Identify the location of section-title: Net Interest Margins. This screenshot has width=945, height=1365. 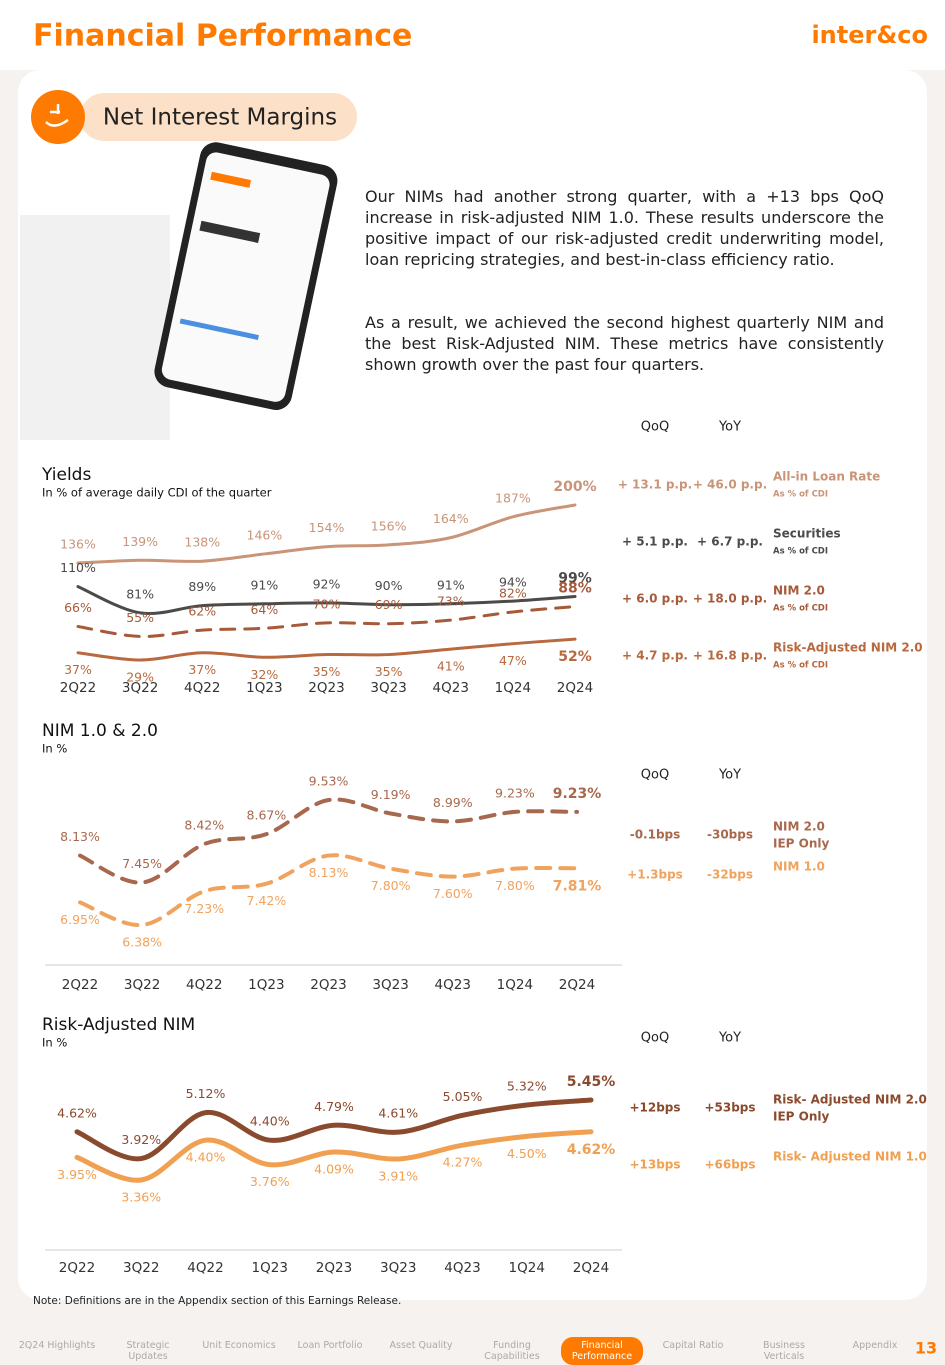
(220, 118).